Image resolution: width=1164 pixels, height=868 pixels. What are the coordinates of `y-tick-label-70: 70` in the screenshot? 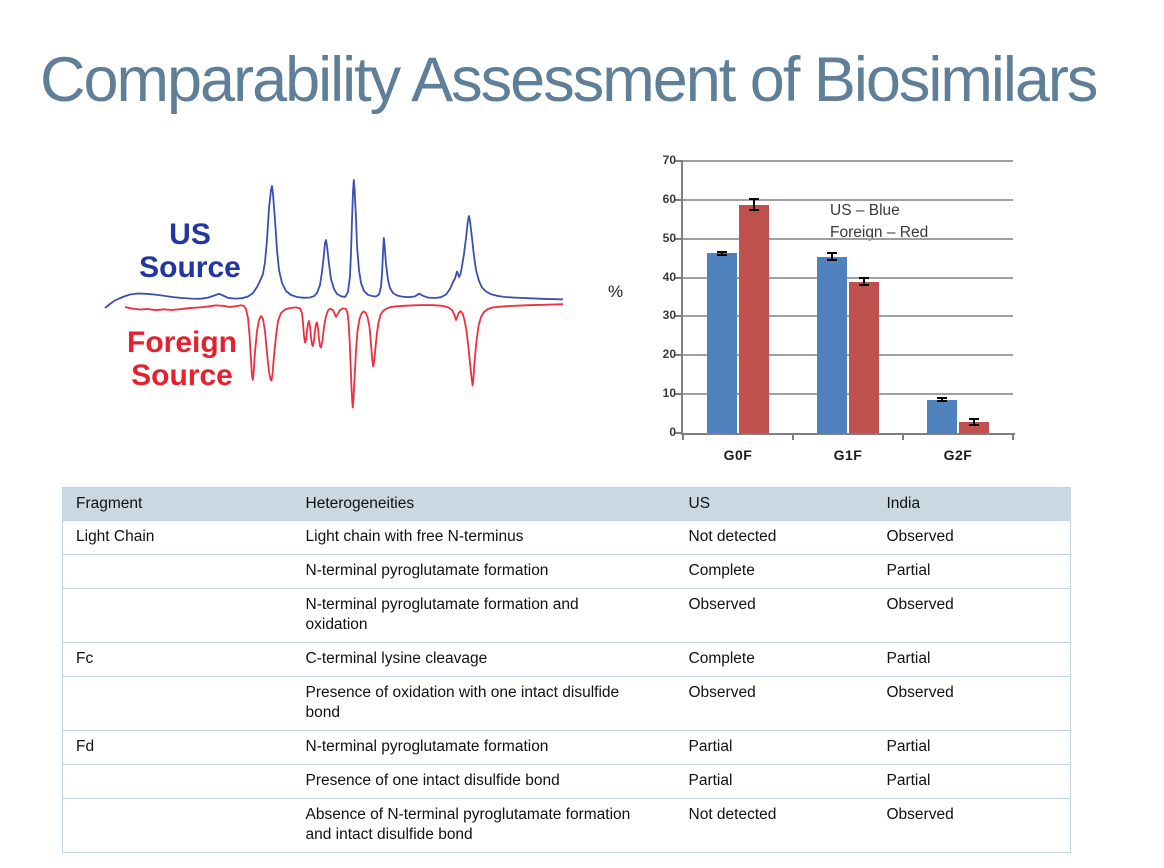 It's located at (669, 160).